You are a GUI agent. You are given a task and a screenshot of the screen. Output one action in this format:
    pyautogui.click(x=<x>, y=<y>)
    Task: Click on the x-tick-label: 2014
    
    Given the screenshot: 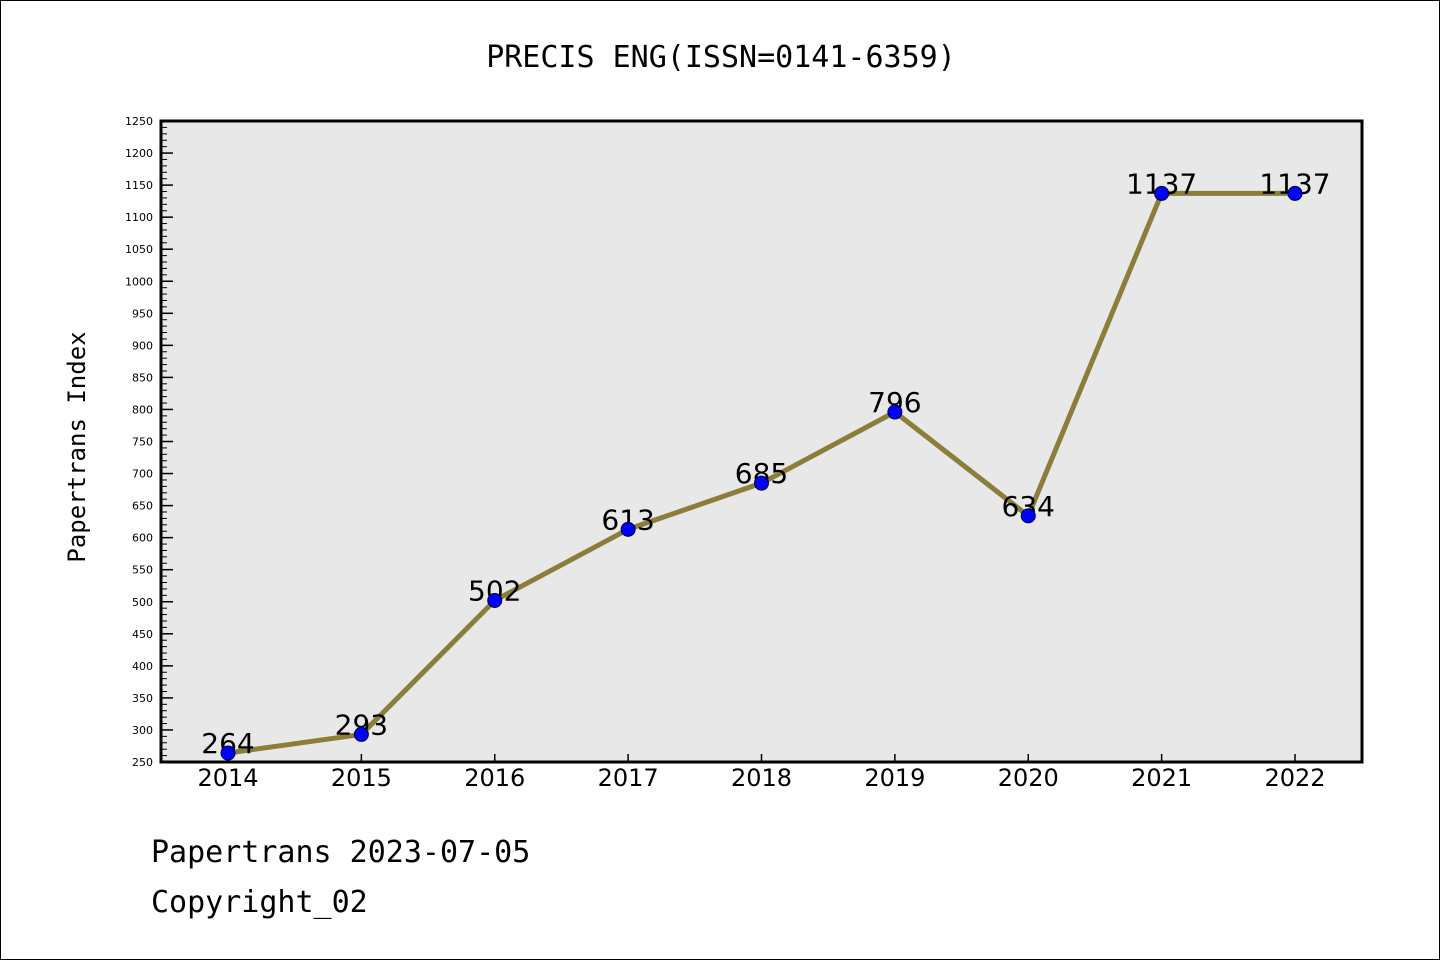 What is the action you would take?
    pyautogui.click(x=227, y=778)
    